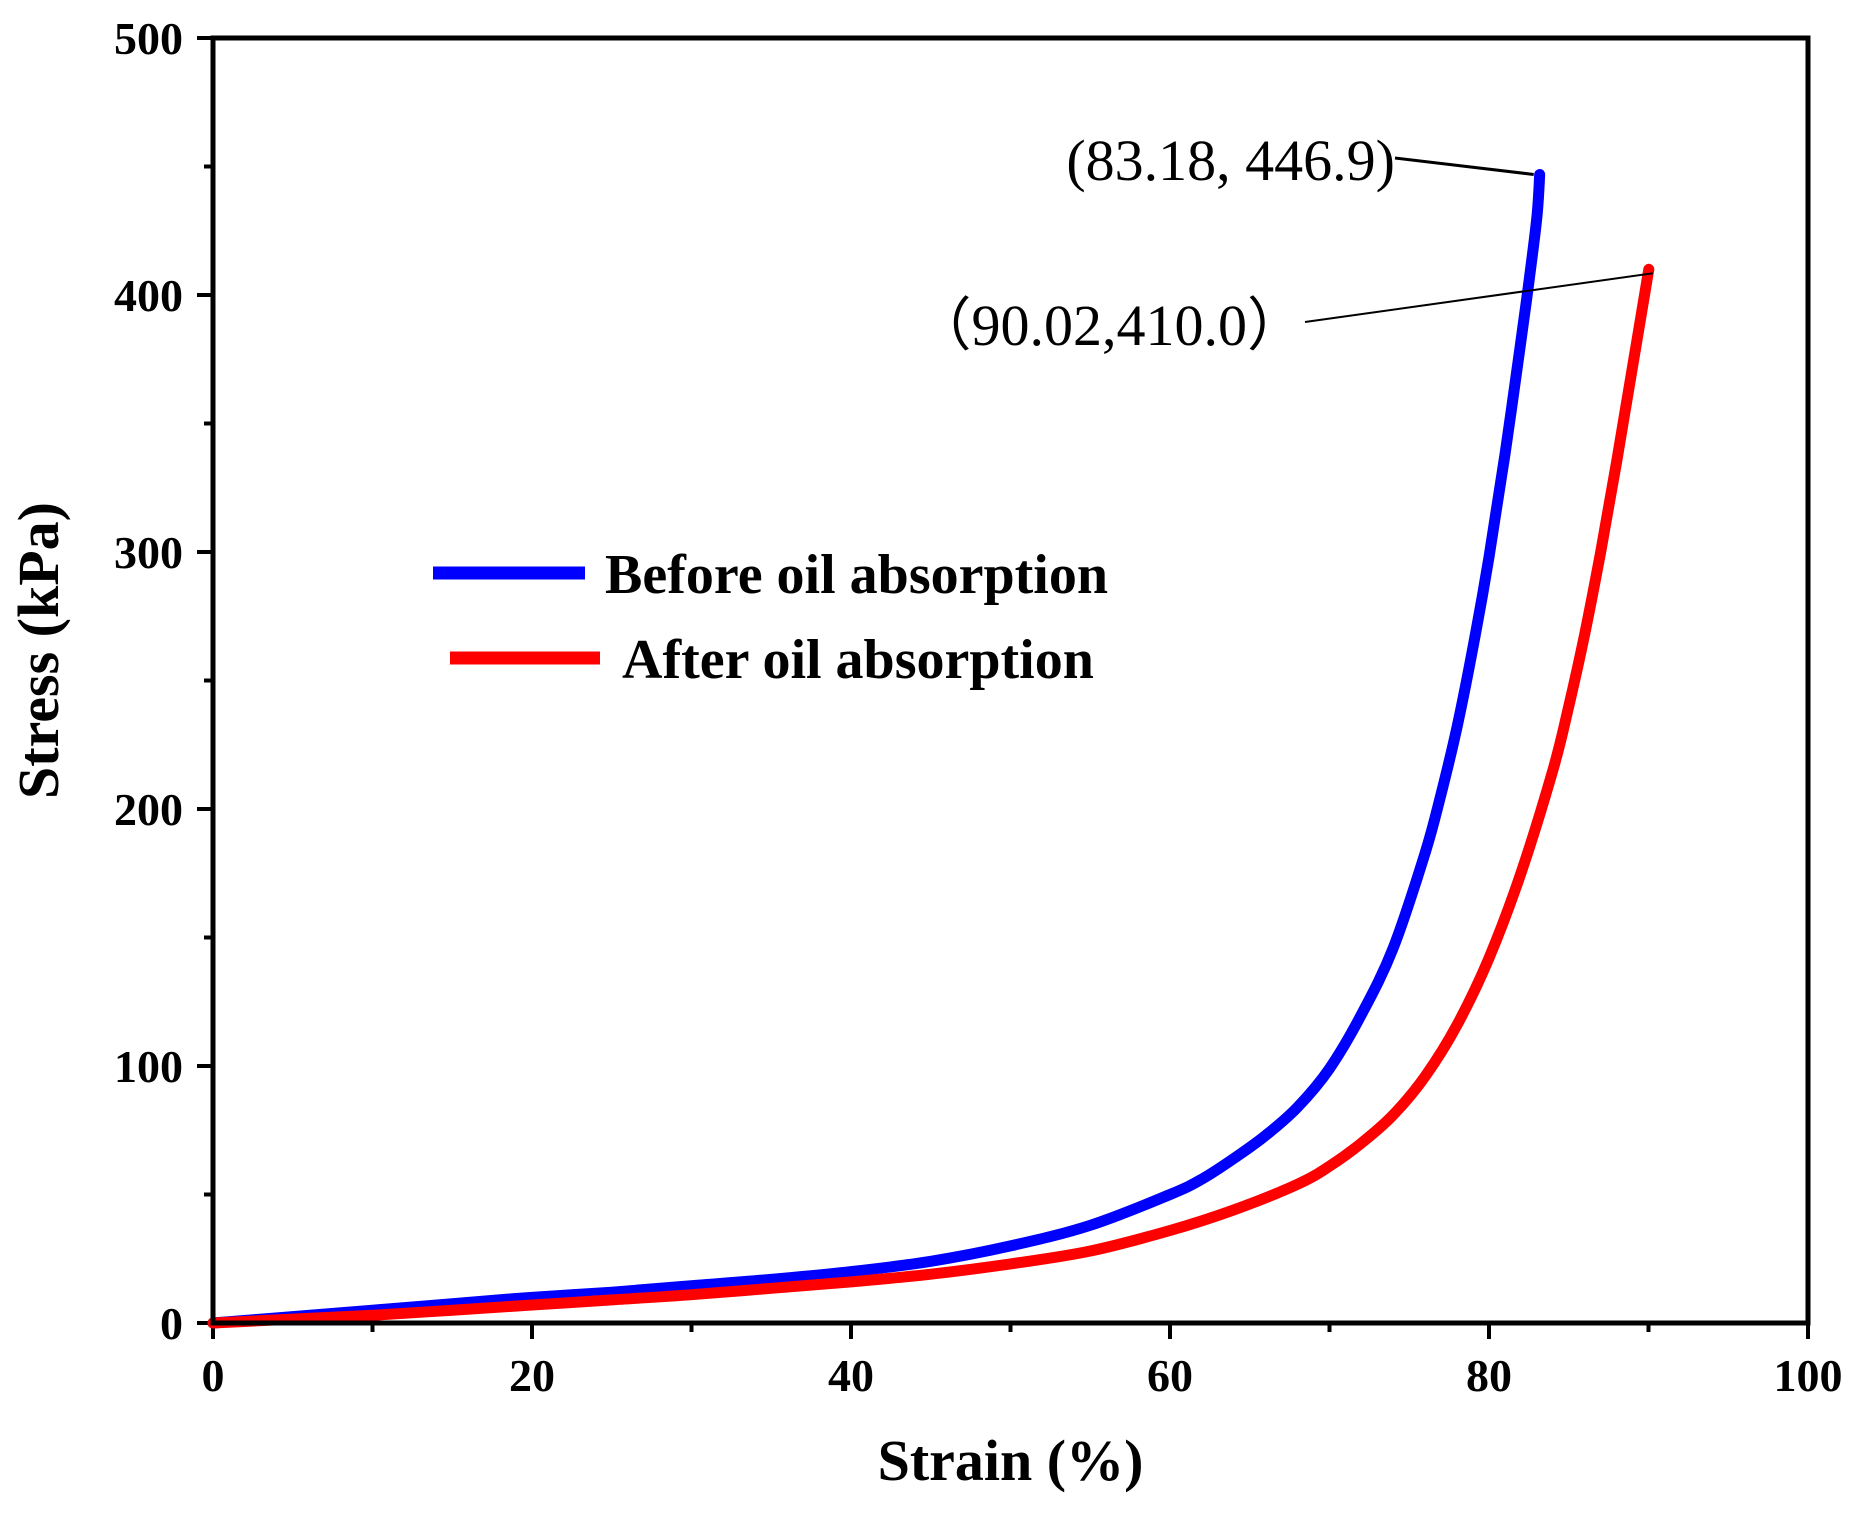  I want to click on x-tick-label: 100, so click(1808, 1375).